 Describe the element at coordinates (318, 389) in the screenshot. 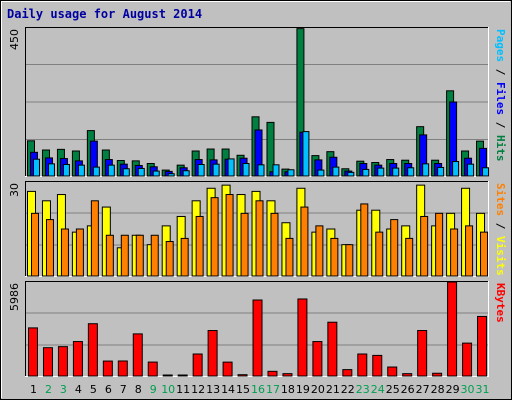

I see `x-tick-label: 20` at that location.